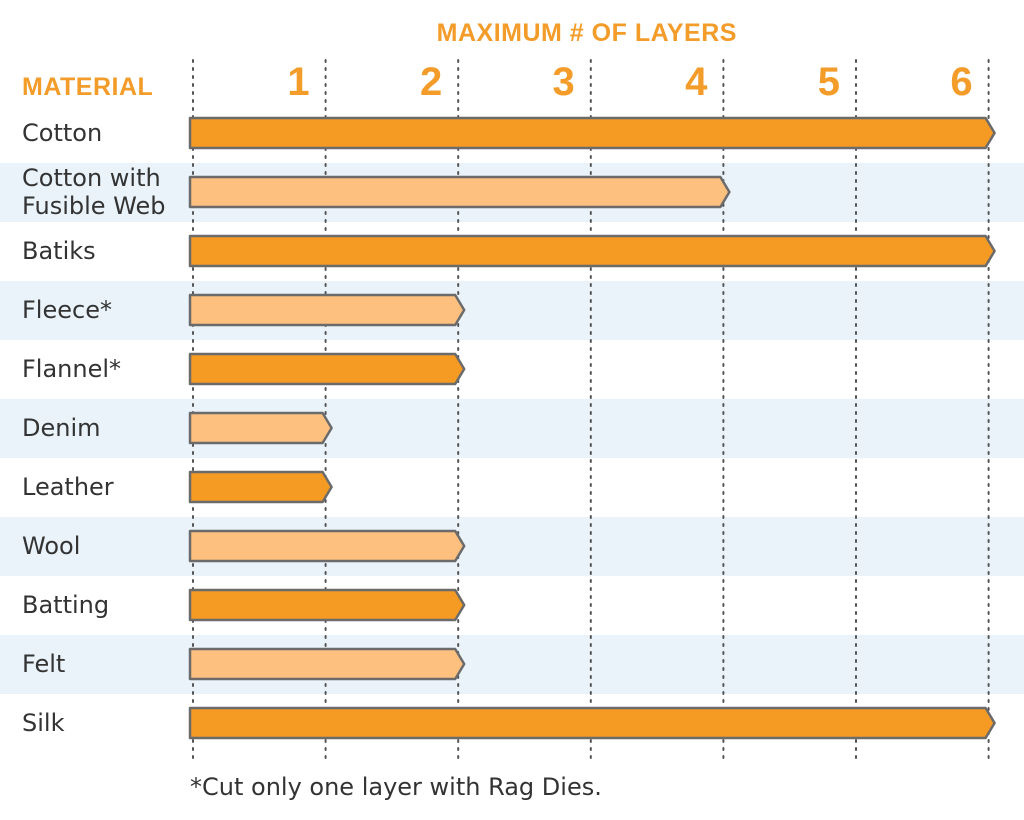  I want to click on category-label-line: Silk, so click(43, 723).